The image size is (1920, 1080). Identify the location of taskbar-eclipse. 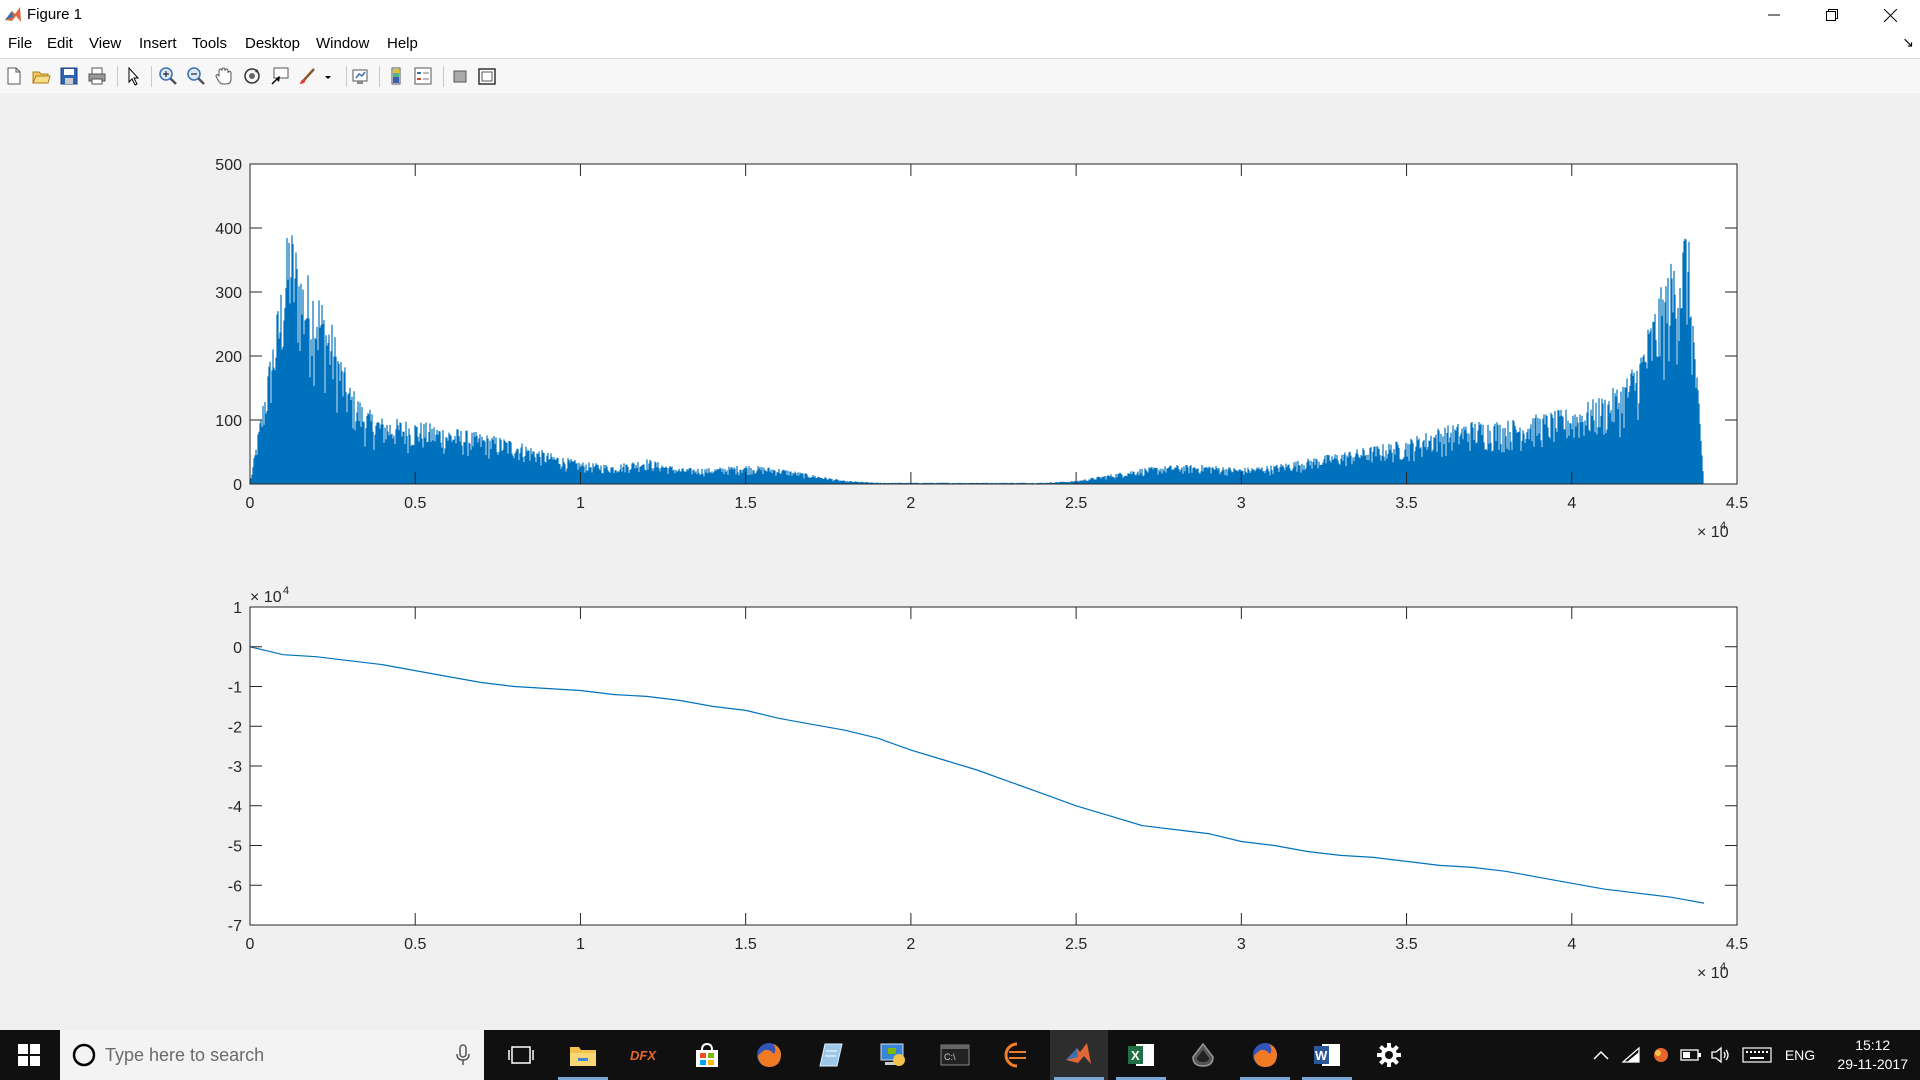
(1017, 1055).